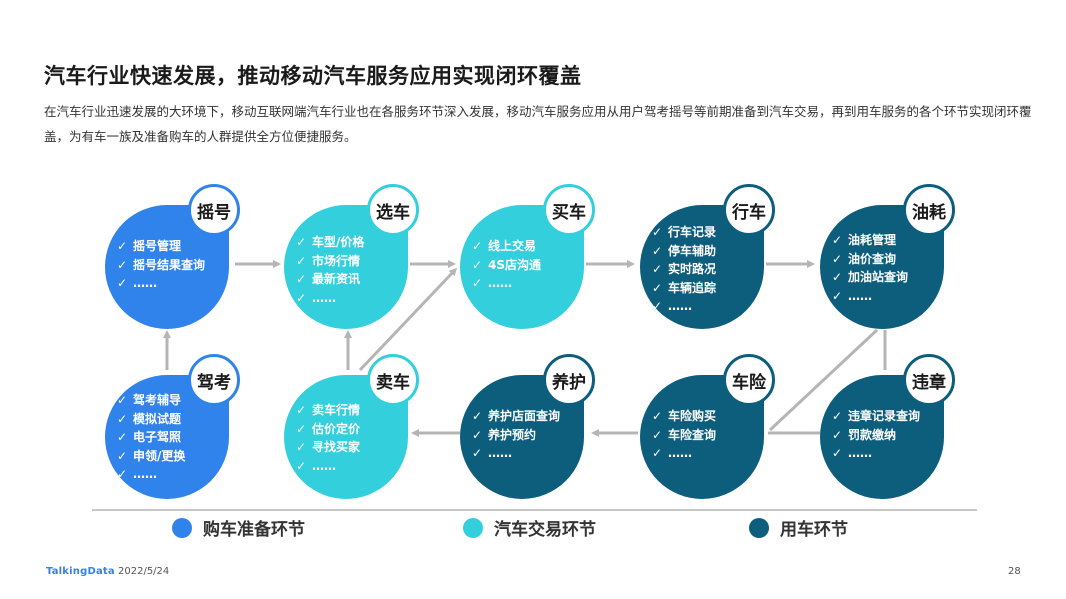  I want to click on legend-item-use: 用车环节, so click(798, 527).